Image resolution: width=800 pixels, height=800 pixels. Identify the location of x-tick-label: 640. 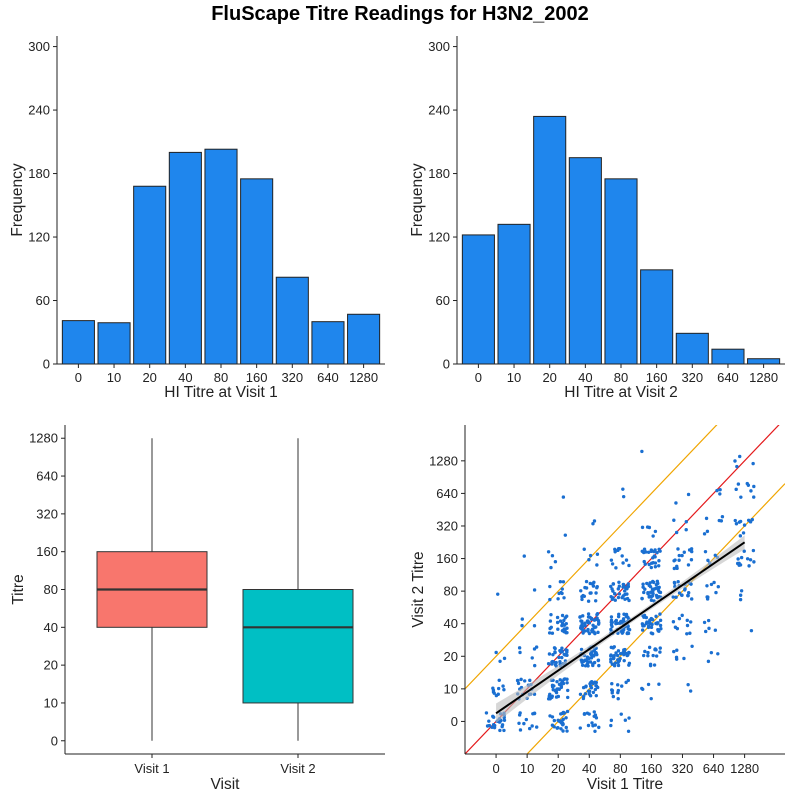
(328, 377).